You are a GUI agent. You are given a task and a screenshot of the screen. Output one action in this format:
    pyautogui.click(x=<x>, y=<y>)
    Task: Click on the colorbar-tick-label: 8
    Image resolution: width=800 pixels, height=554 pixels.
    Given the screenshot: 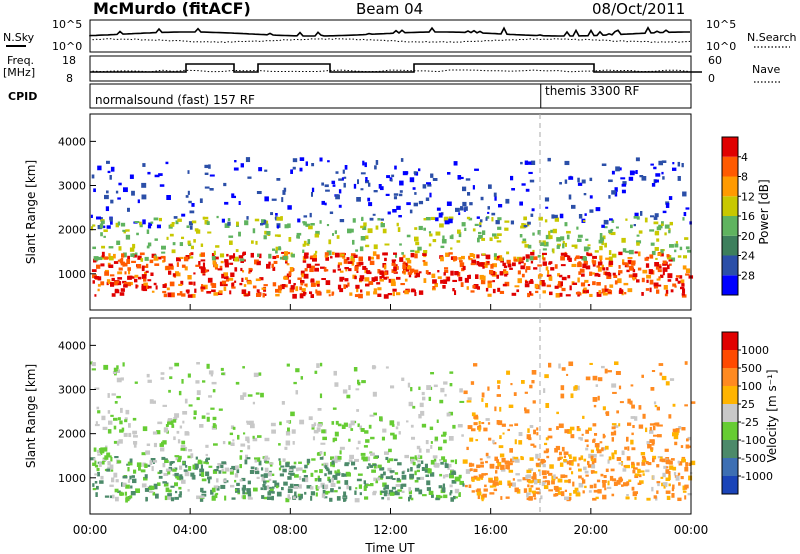 What is the action you would take?
    pyautogui.click(x=744, y=177)
    